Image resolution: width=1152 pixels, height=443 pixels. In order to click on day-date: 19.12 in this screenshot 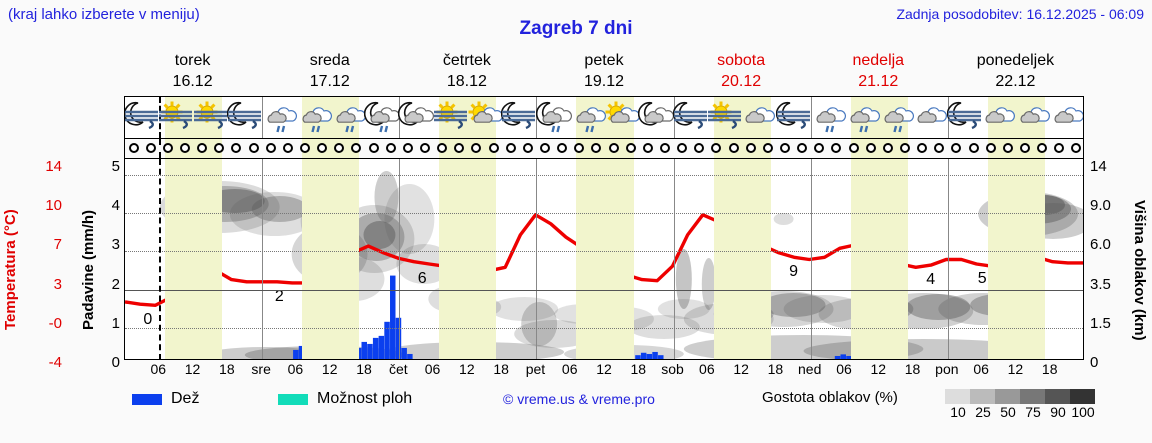, I will do `click(604, 81)`.